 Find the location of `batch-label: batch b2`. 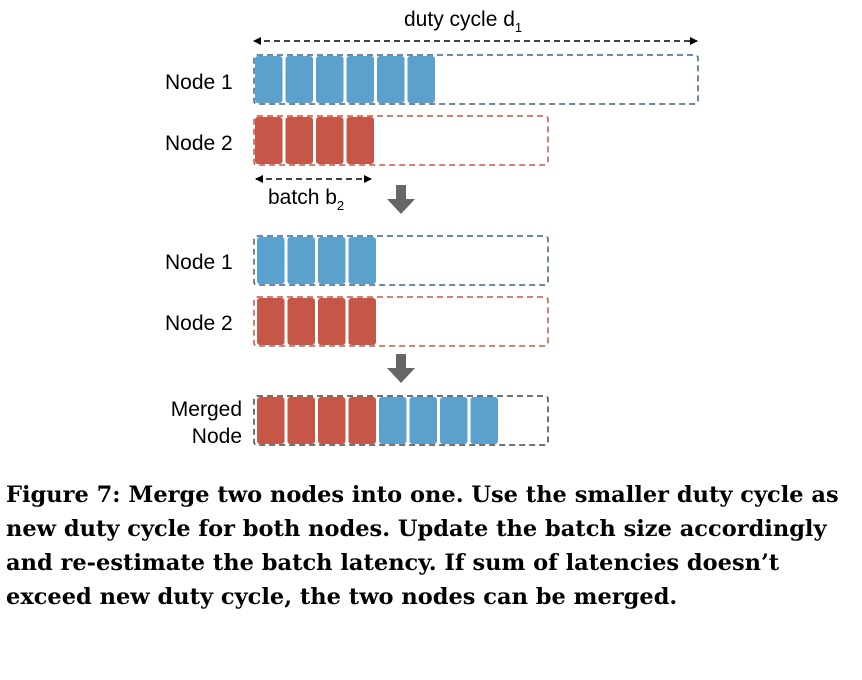

batch-label: batch b2 is located at coordinates (306, 199).